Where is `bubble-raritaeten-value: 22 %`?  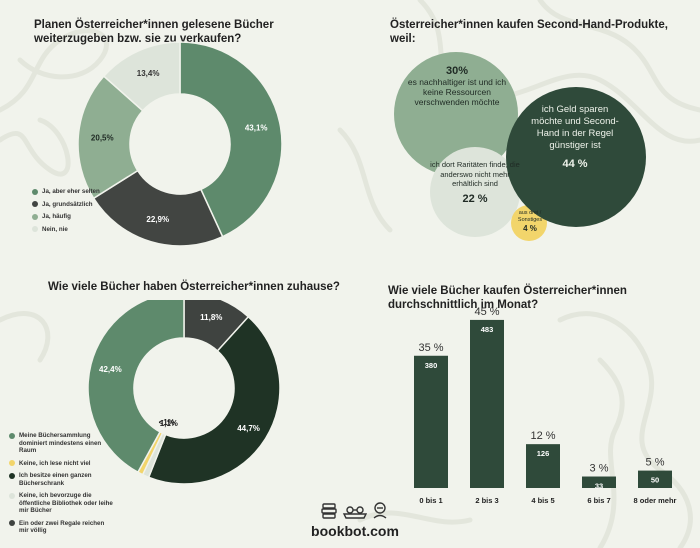 bubble-raritaeten-value: 22 % is located at coordinates (475, 198).